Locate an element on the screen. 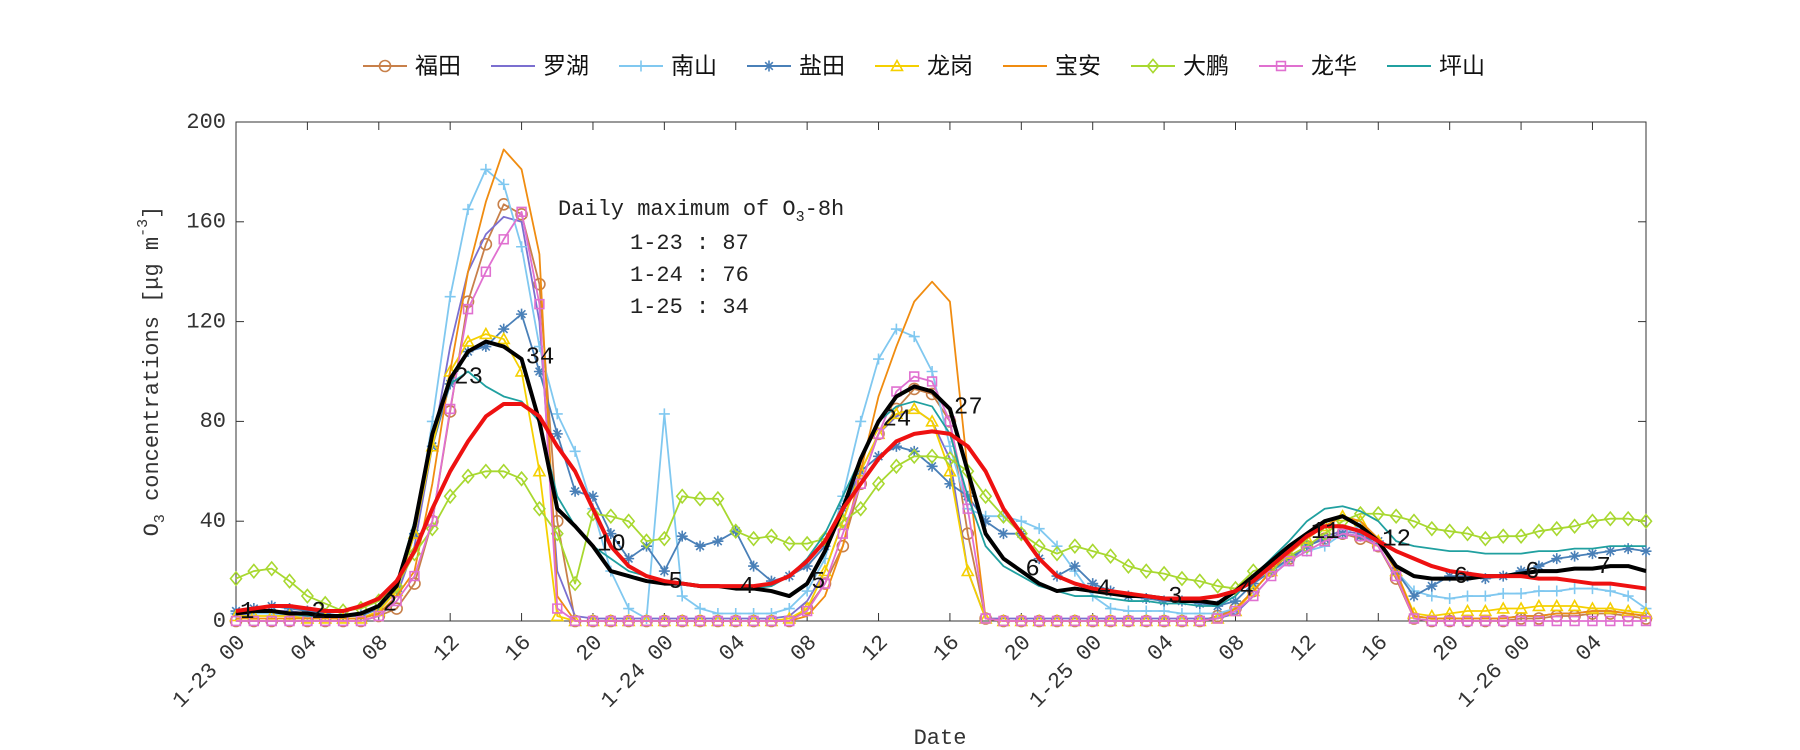 The height and width of the screenshot is (750, 1800). x-tick-label: 1-24 00 is located at coordinates (637, 671).